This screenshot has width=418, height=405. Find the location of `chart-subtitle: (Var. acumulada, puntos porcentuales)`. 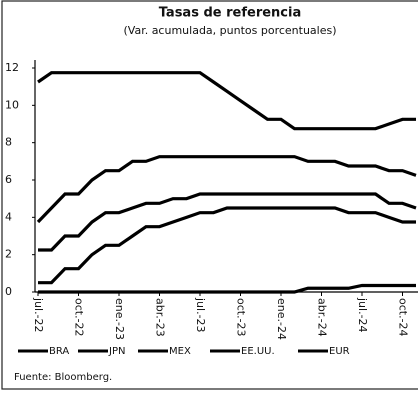

chart-subtitle: (Var. acumulada, puntos porcentuales) is located at coordinates (229, 30).